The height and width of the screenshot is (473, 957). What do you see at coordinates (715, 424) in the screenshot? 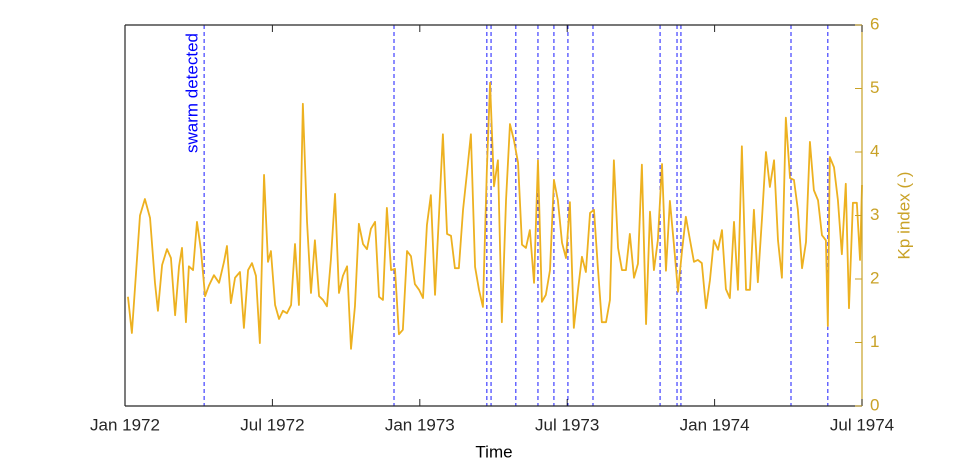
I see `x-tick-label: Jan 1974` at bounding box center [715, 424].